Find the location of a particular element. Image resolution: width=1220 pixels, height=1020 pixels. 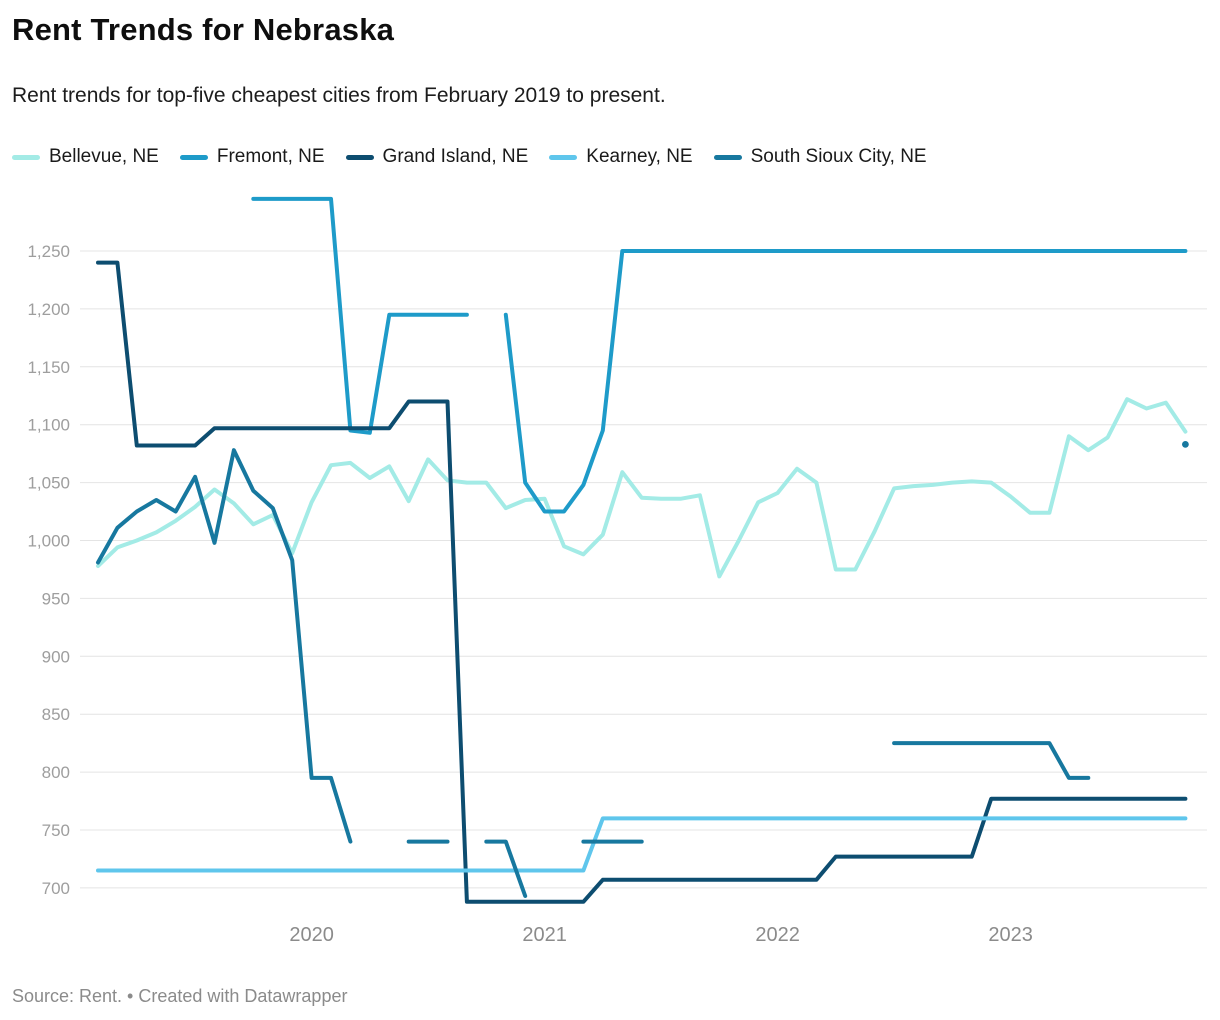

y-tick-label: 1,200 is located at coordinates (48, 309).